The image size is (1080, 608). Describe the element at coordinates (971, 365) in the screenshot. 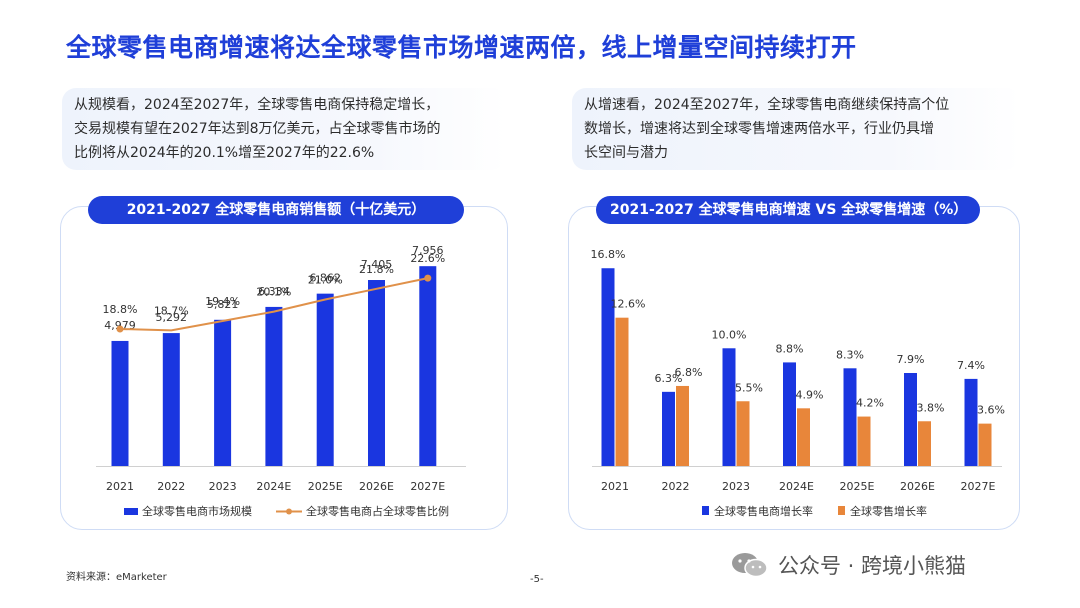

I see `bar-data-label: 7.4%` at that location.